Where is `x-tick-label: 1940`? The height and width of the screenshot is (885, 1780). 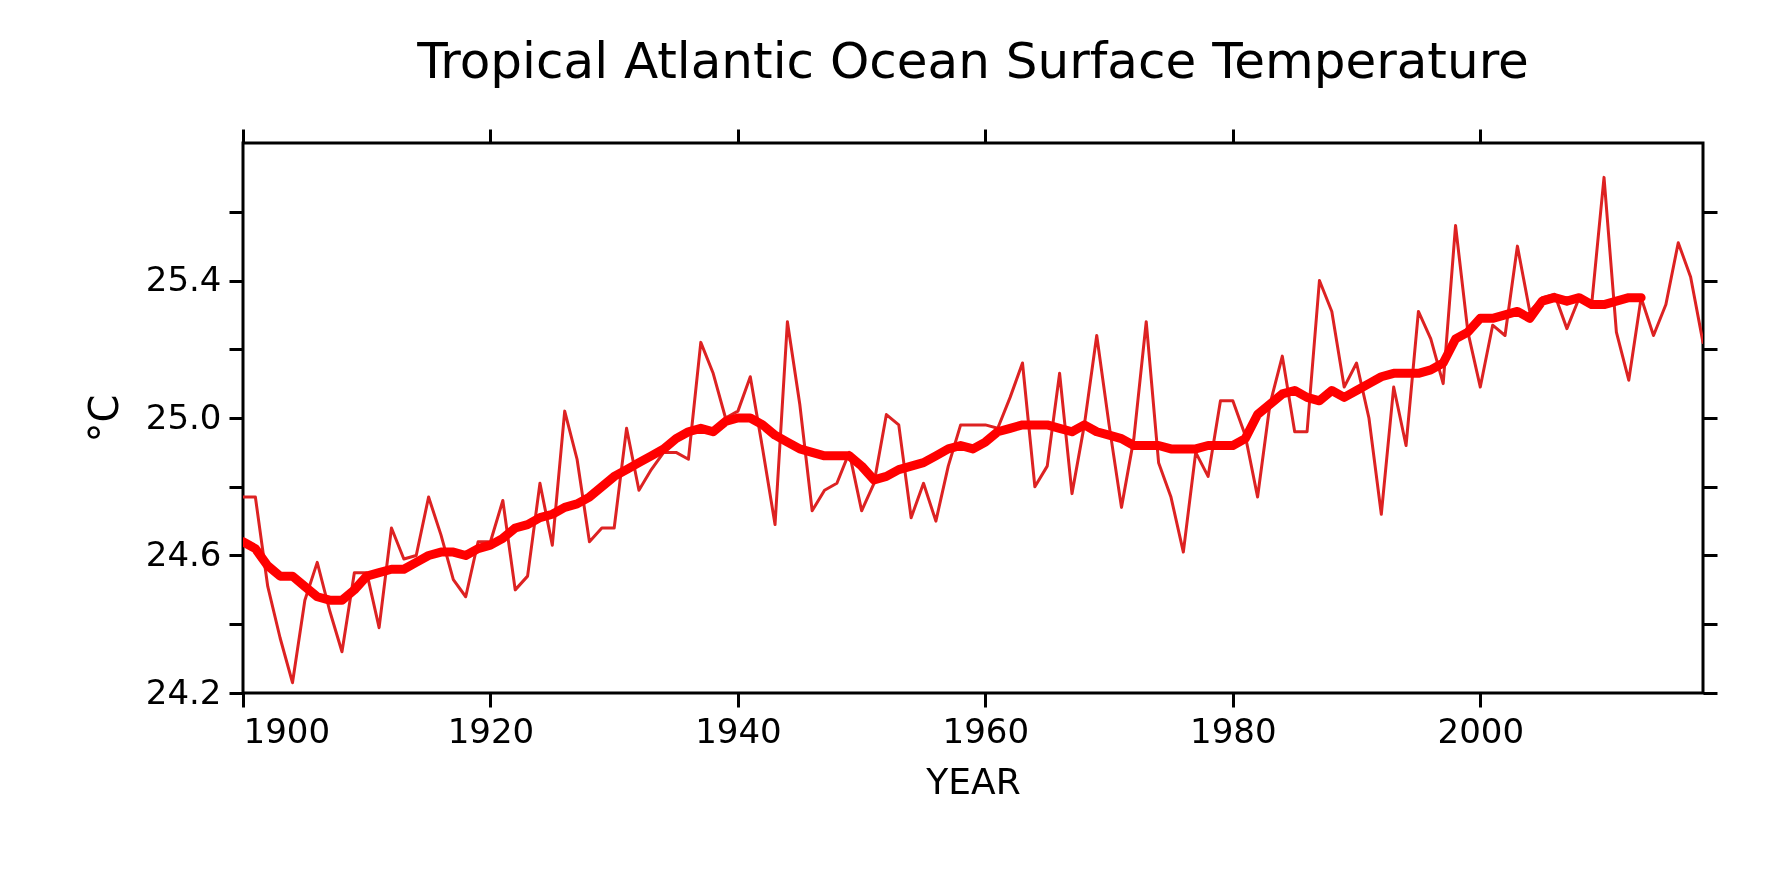
x-tick-label: 1940 is located at coordinates (738, 730).